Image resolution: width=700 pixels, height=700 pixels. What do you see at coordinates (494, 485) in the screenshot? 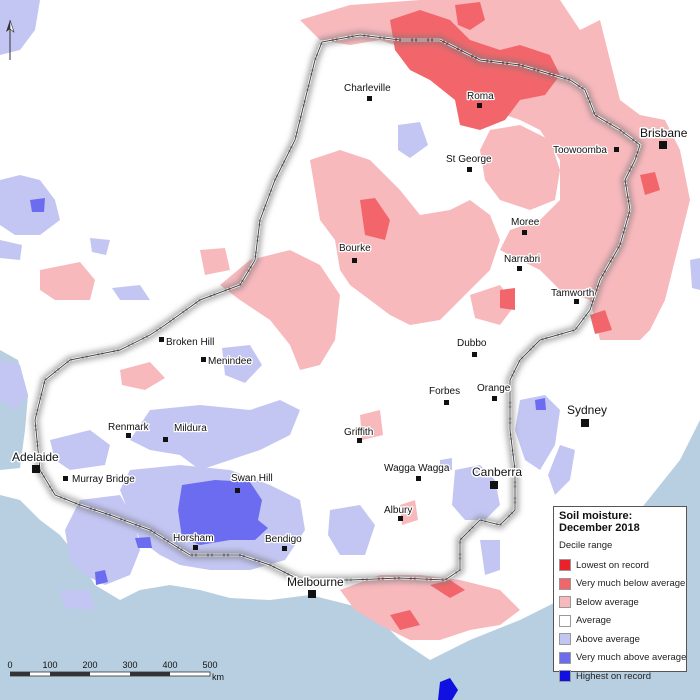
I see `canberra-marker` at bounding box center [494, 485].